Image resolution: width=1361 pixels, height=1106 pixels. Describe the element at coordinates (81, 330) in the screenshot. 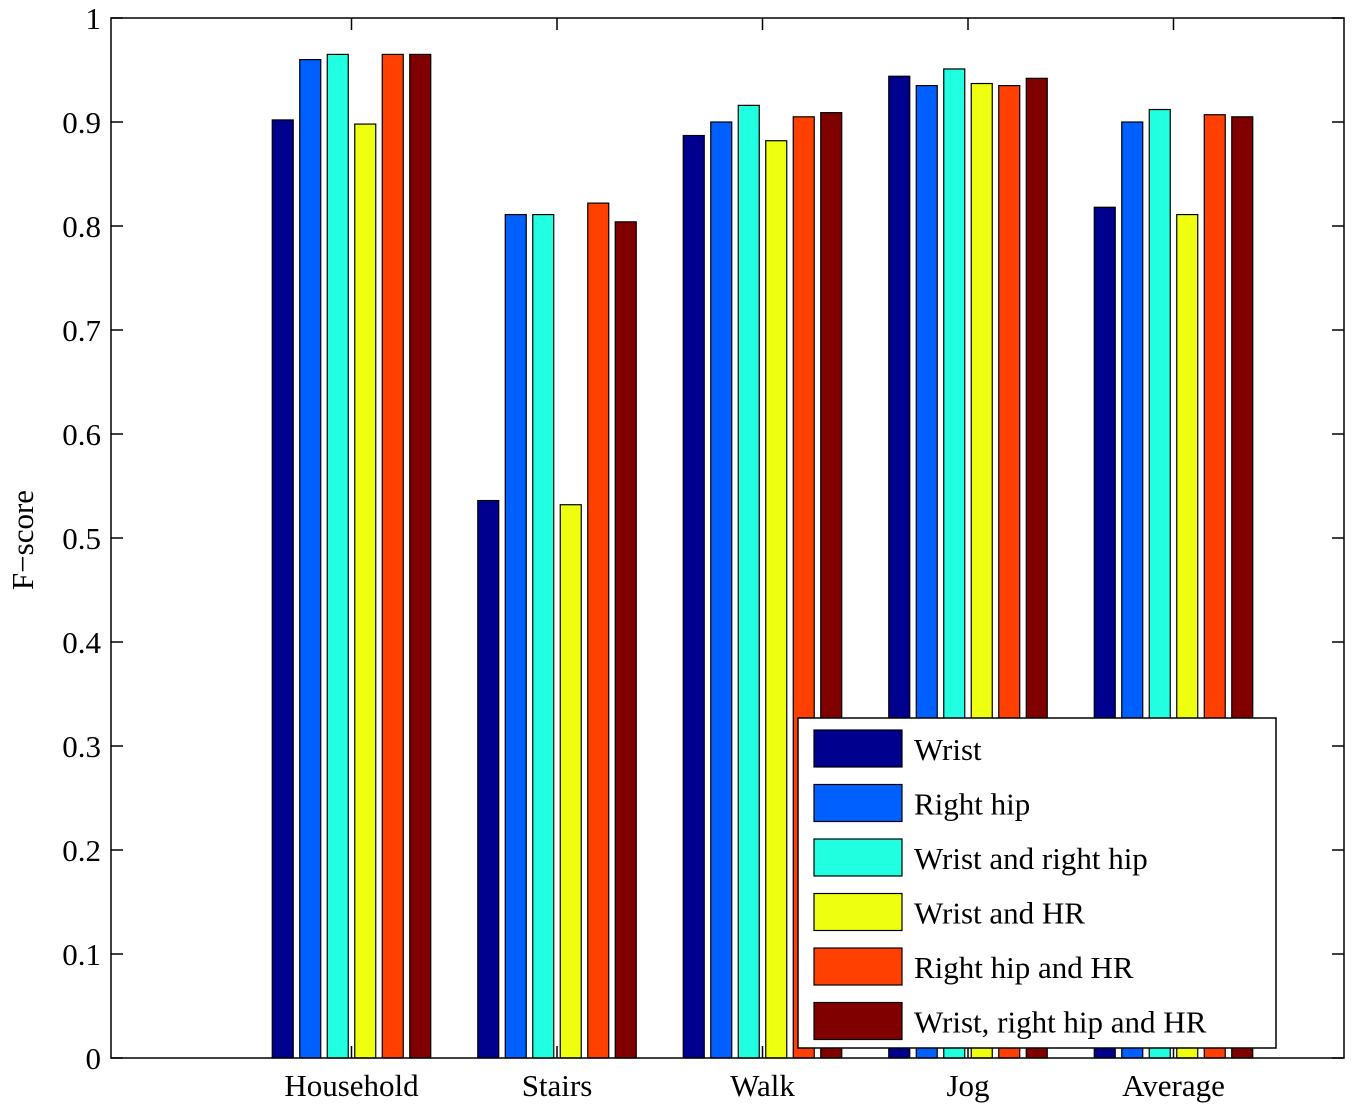

I see `y-tick-label: 0.7` at that location.